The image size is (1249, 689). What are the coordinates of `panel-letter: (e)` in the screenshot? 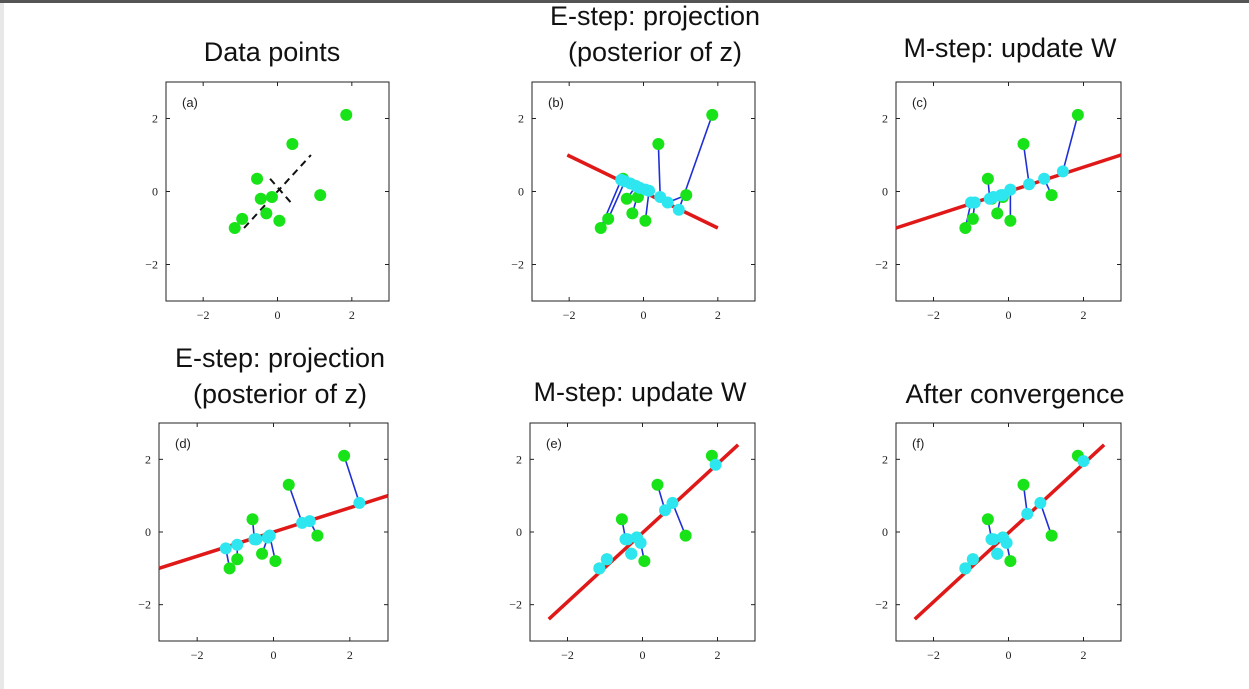 It's located at (554, 443).